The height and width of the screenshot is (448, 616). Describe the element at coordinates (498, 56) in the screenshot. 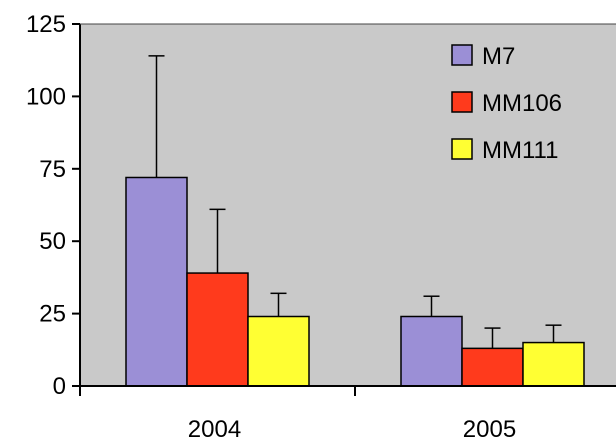

I see `legend-label-m7: M7` at that location.